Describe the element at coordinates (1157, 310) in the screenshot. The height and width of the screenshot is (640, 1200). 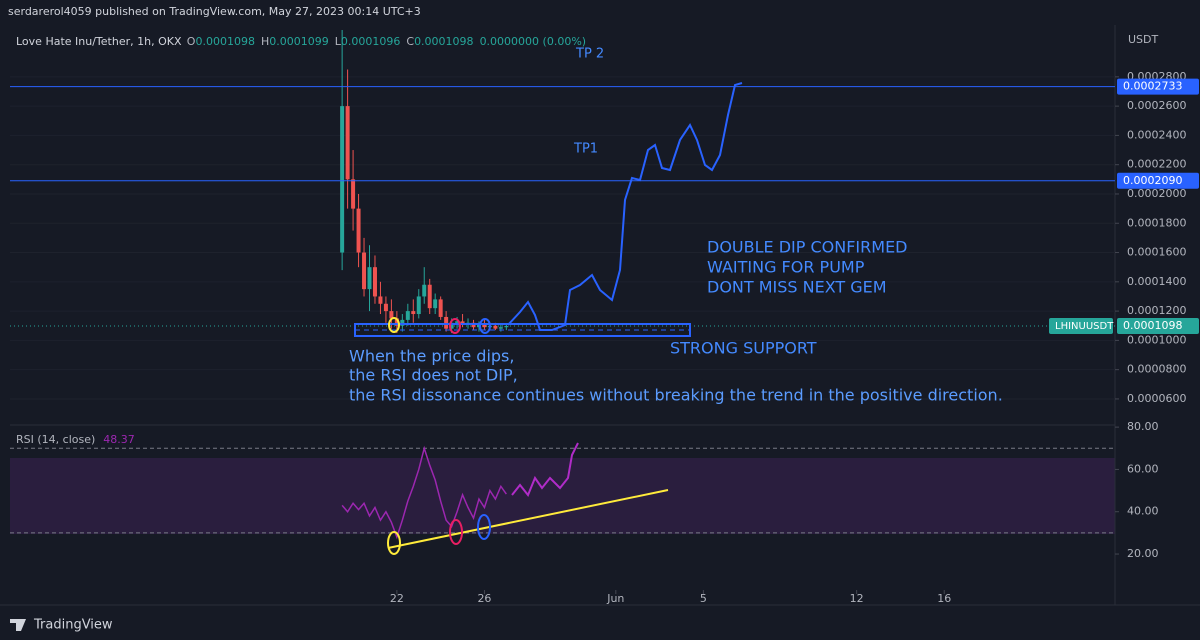
I see `y-tick-label: 0.0001200` at that location.